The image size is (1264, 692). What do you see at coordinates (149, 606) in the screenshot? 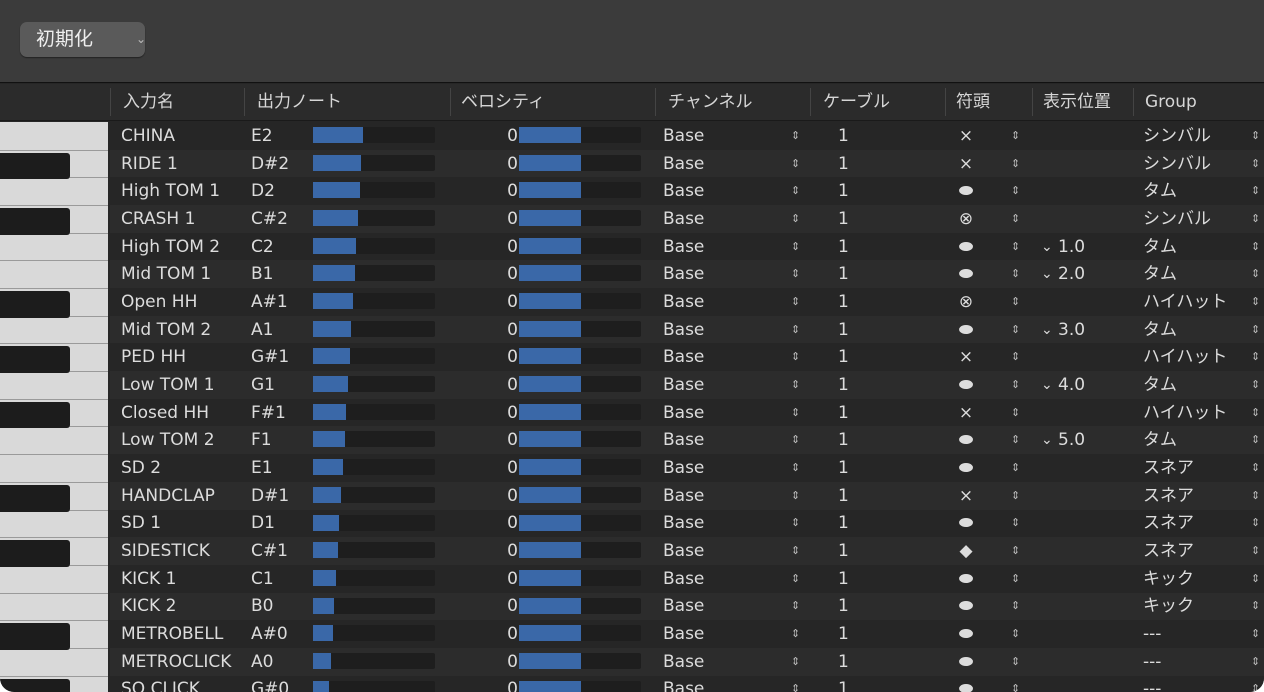
I see `input-name: KICK 2` at bounding box center [149, 606].